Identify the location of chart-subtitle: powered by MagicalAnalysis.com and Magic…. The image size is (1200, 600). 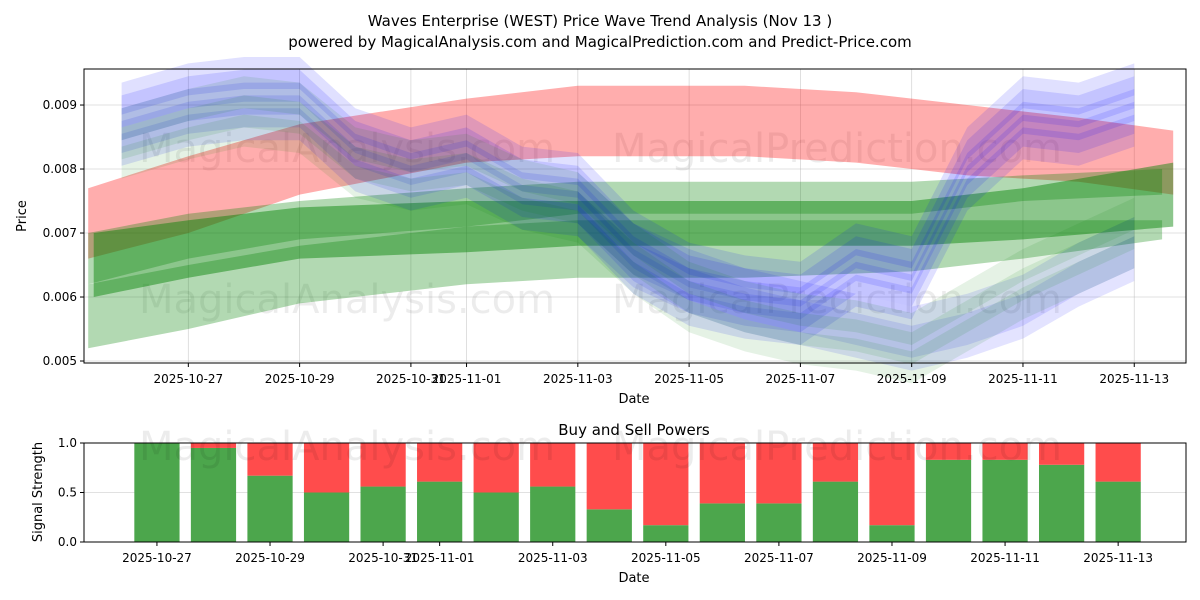
(600, 42).